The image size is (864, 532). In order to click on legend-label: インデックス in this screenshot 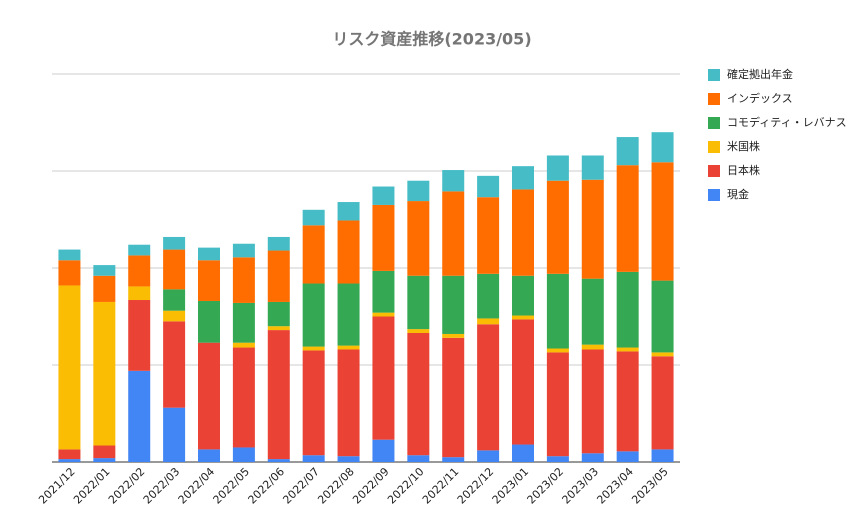, I will do `click(760, 98)`.